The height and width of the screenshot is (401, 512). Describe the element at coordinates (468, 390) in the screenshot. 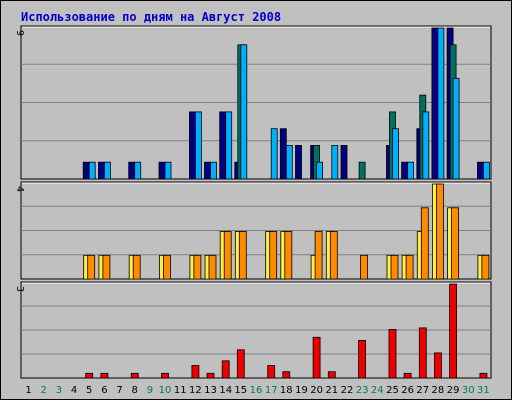

I see `x-tick-label-30: 30` at that location.